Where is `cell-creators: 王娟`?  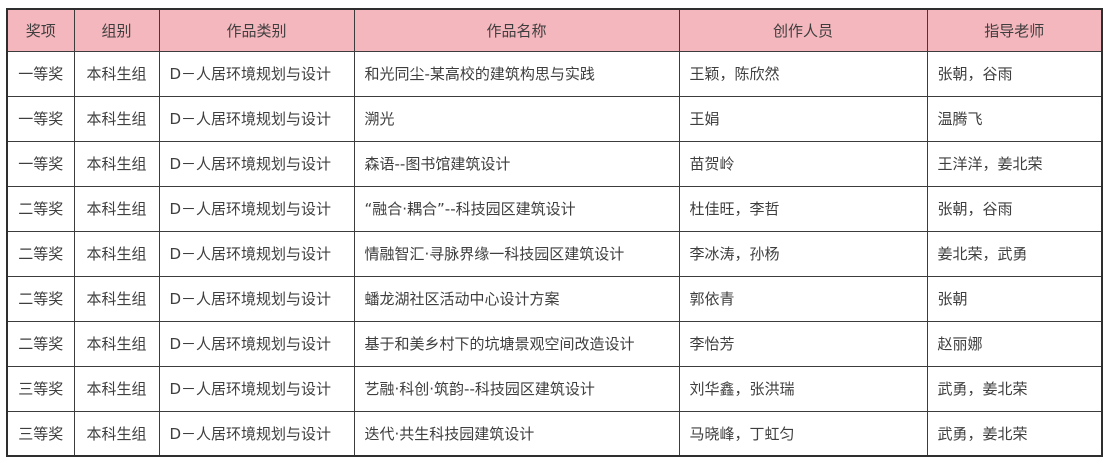
cell-creators: 王娟 is located at coordinates (803, 118).